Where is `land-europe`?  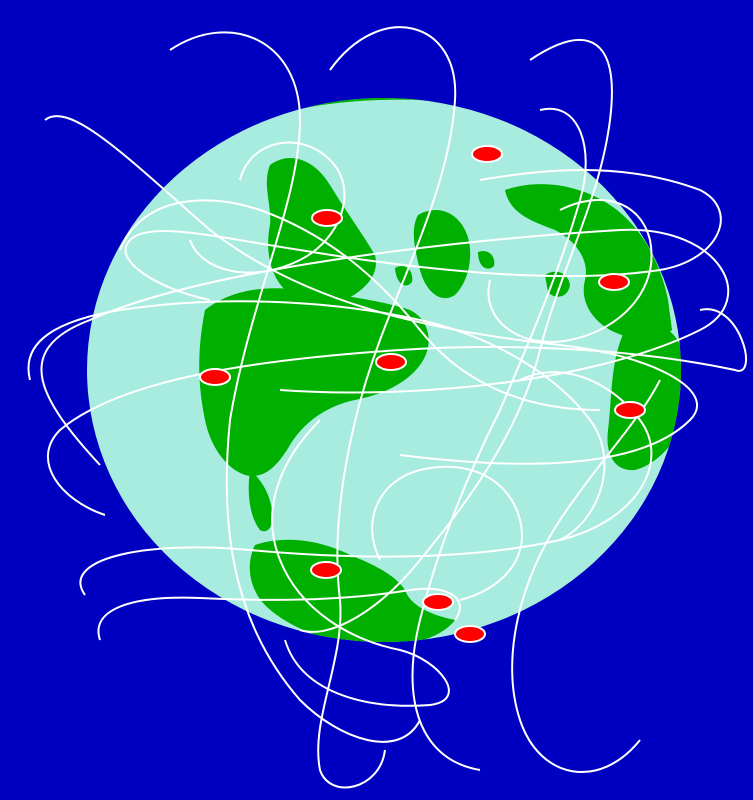
land-europe is located at coordinates (442, 254).